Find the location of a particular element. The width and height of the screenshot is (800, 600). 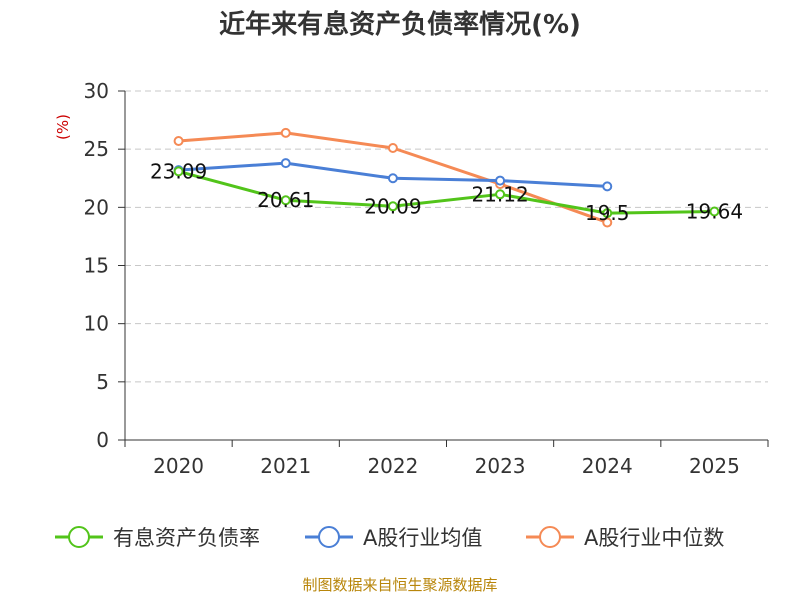

y-tick-label: 30 is located at coordinates (96, 91).